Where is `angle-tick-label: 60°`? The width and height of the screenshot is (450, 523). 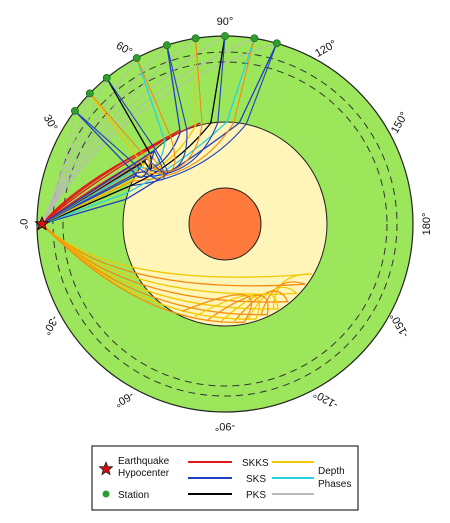
angle-tick-label: 60° is located at coordinates (124, 49).